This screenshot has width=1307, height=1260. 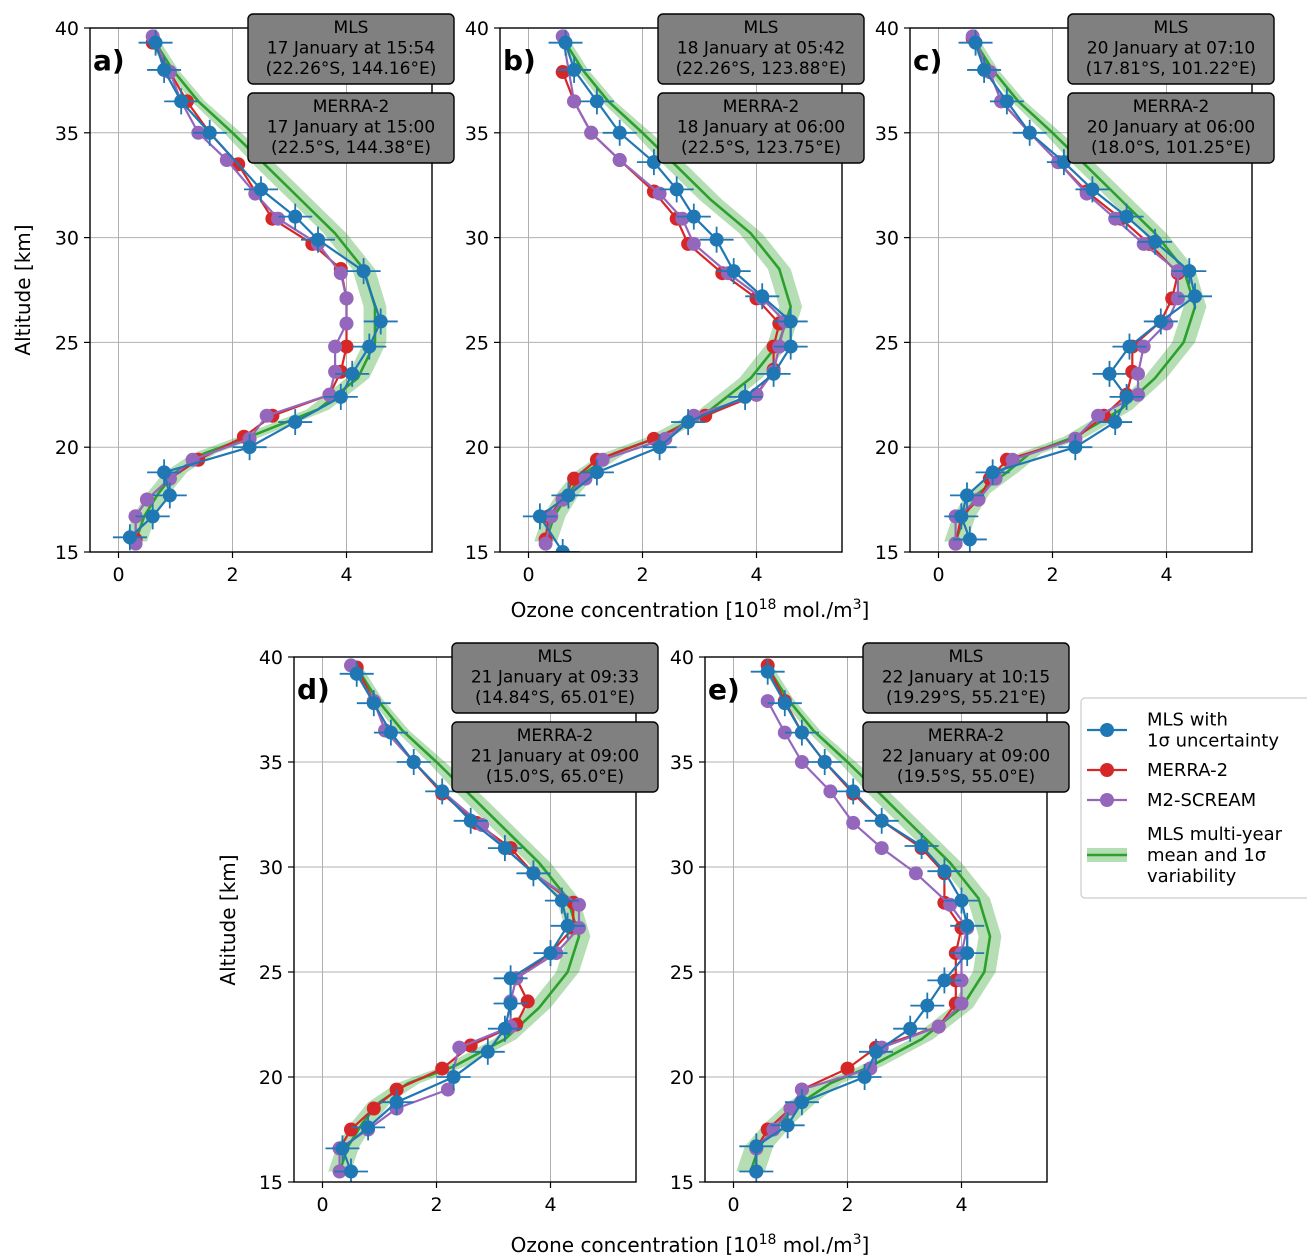 I want to click on panel-label: e), so click(x=724, y=689).